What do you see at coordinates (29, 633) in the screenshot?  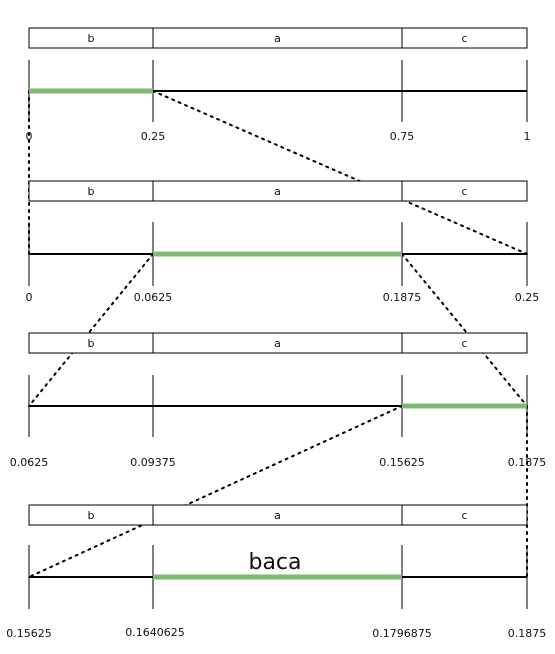 I see `tick-label-0: 0.15625` at bounding box center [29, 633].